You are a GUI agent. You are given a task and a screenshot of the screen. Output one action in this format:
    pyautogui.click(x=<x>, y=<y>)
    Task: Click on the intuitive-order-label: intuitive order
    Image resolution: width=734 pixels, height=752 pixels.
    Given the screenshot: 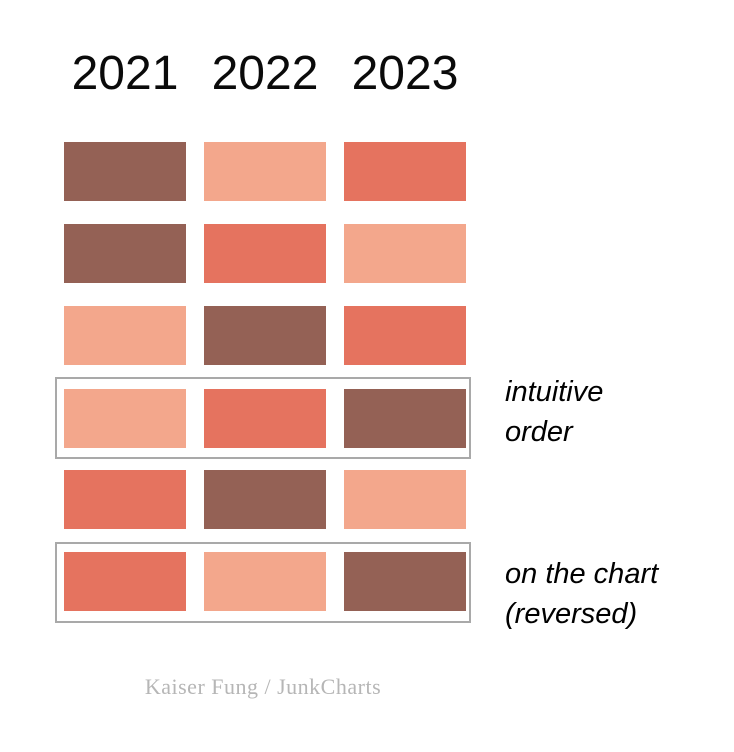 What is the action you would take?
    pyautogui.click(x=554, y=412)
    